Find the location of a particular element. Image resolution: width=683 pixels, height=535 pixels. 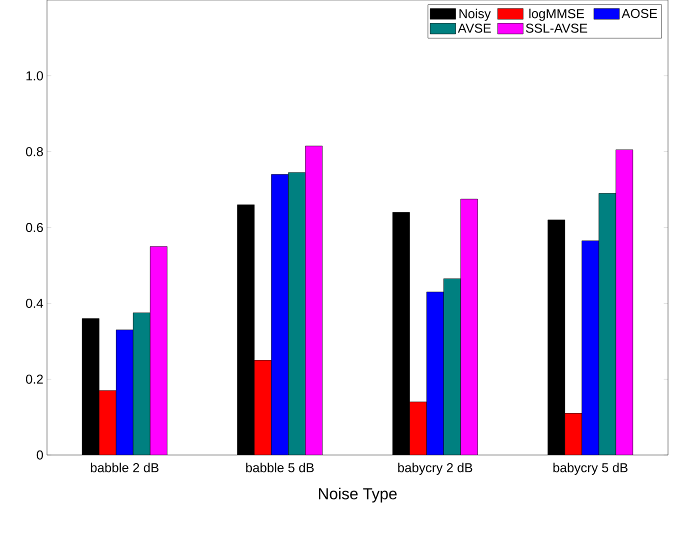

legend-label: AVSE is located at coordinates (474, 28).